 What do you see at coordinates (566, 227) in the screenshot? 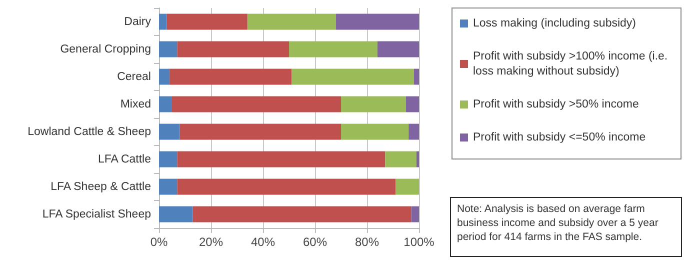
I see `text: Note: Analysis is based on average farm business income and subsidy over a 5 year period for 414 farms in the FAS sample.` at bounding box center [566, 227].